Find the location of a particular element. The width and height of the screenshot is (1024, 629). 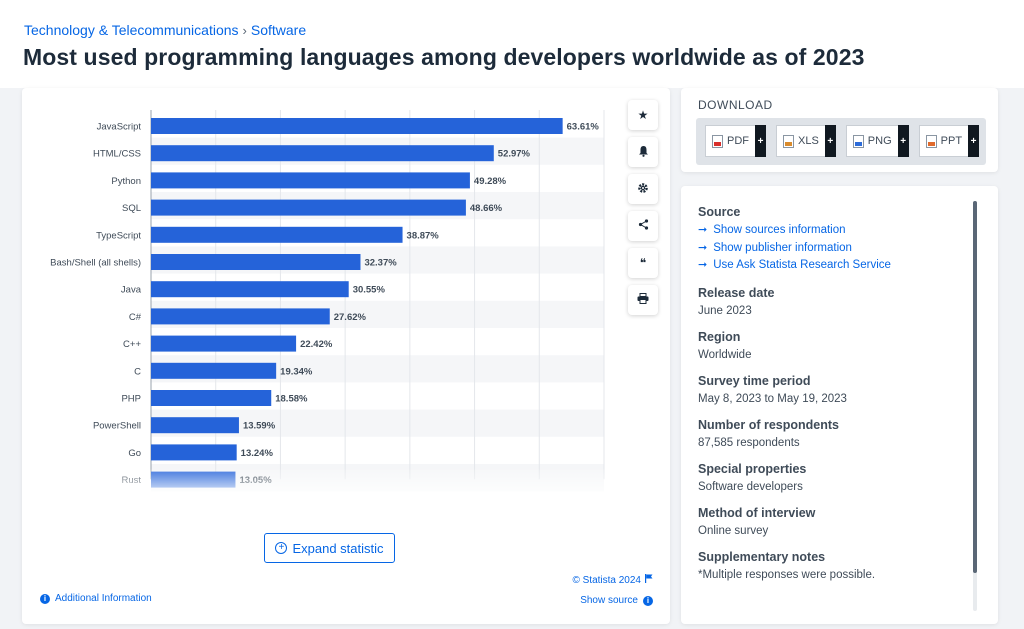

value-label: 49.28% is located at coordinates (490, 181).